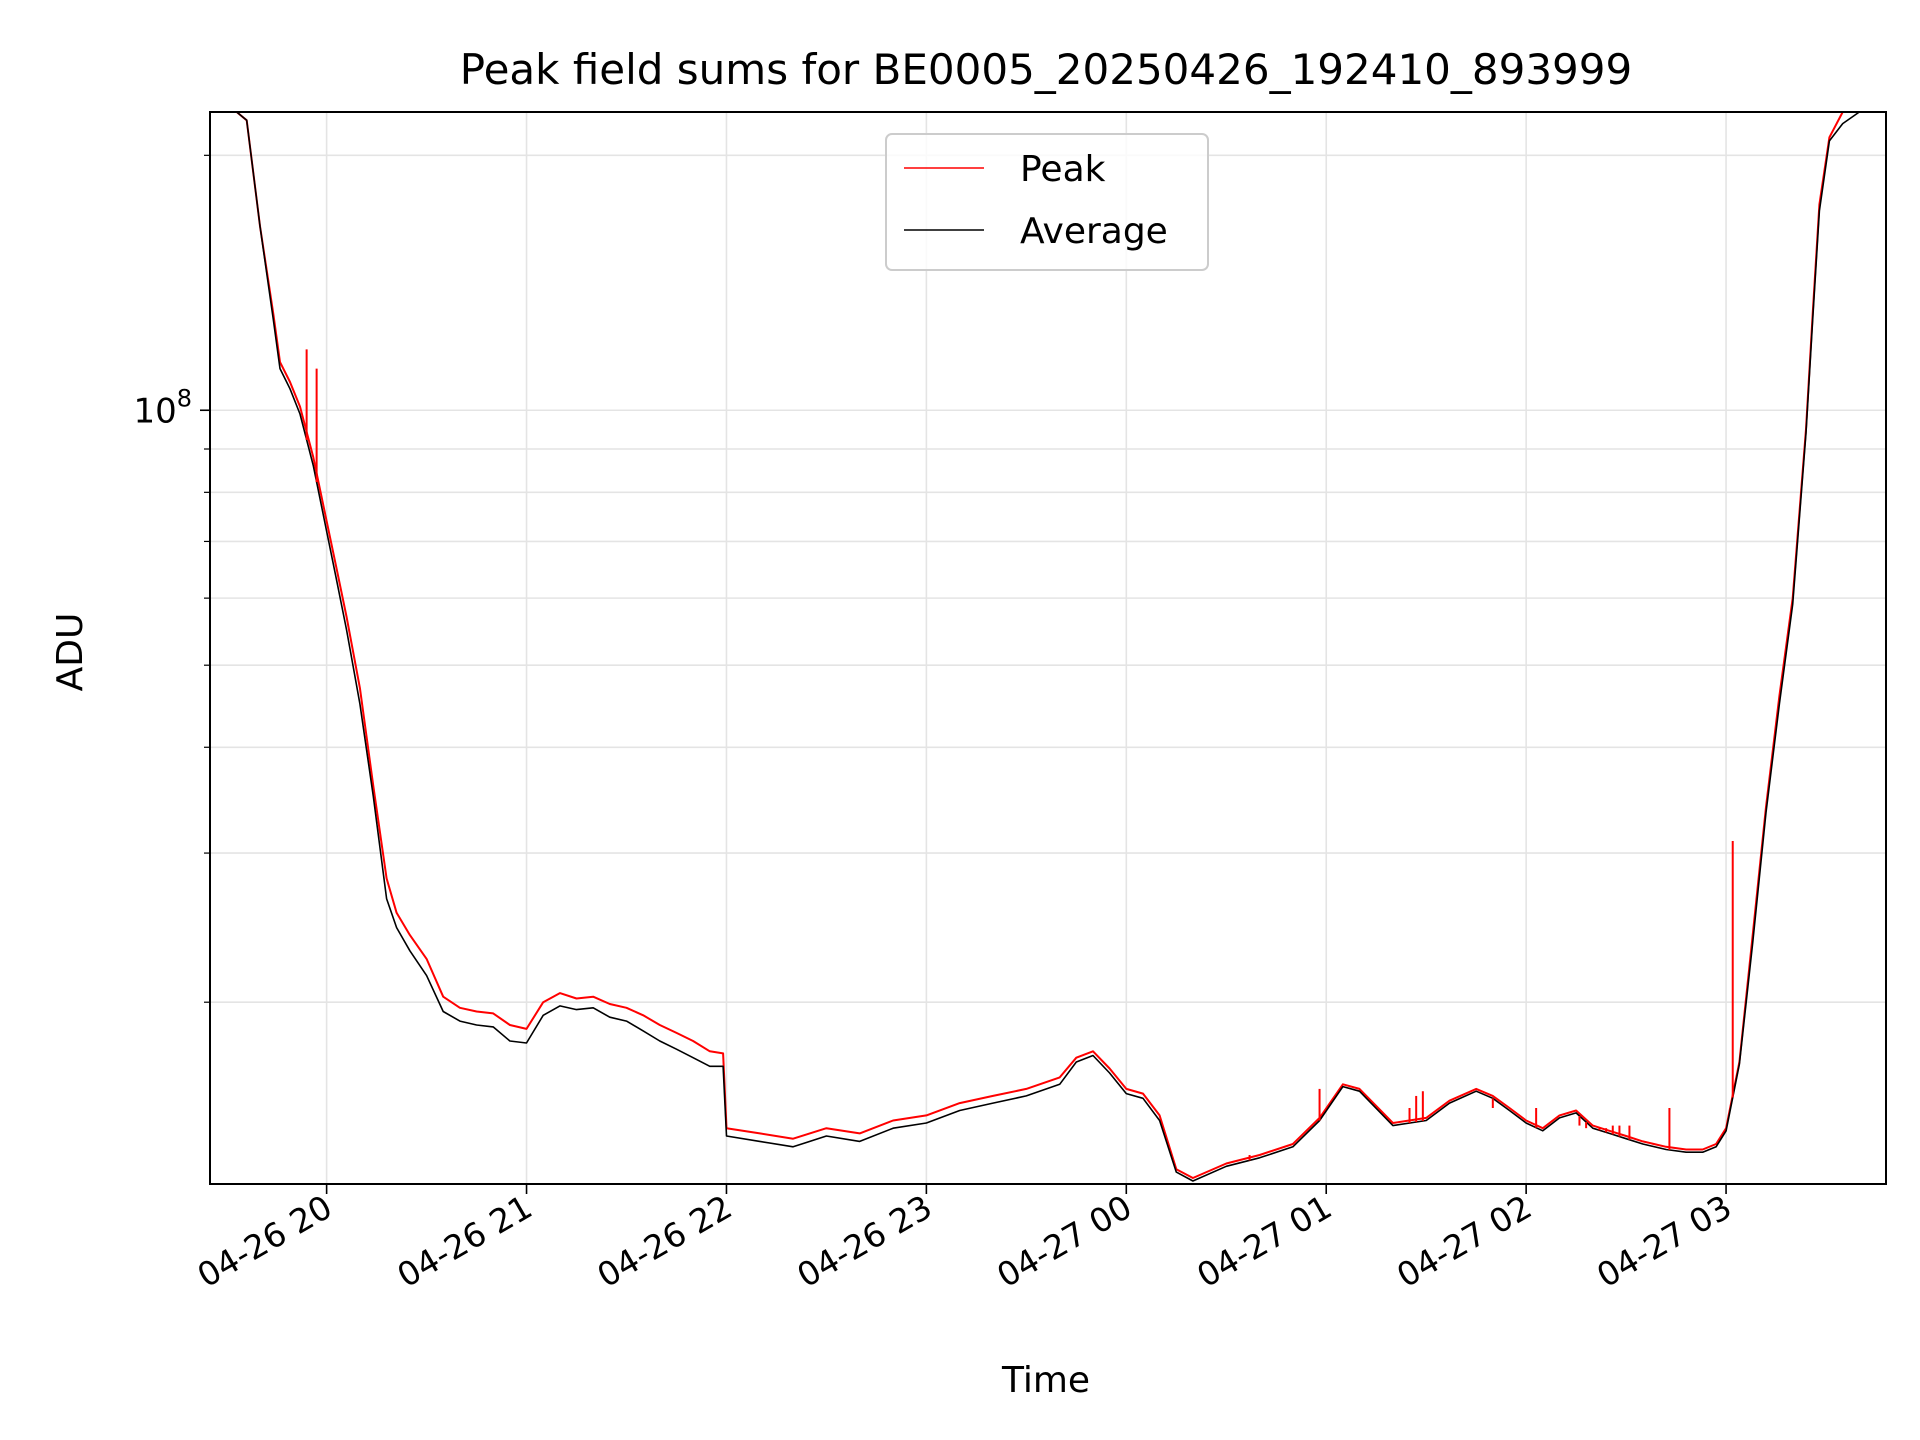 The width and height of the screenshot is (1920, 1440). Describe the element at coordinates (184, 398) in the screenshot. I see `y-tick-label-exponent: 8` at that location.